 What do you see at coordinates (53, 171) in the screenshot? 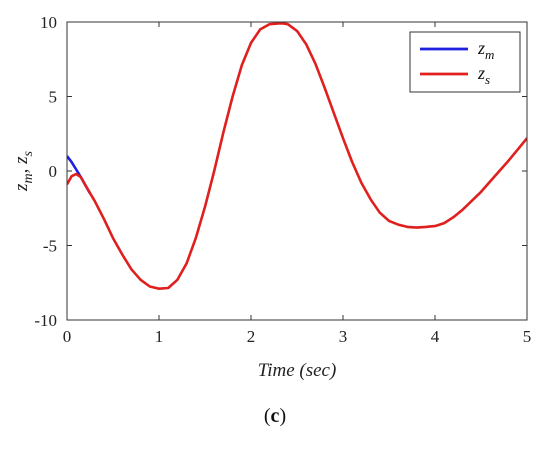
I see `y-tick-label: 0` at bounding box center [53, 171].